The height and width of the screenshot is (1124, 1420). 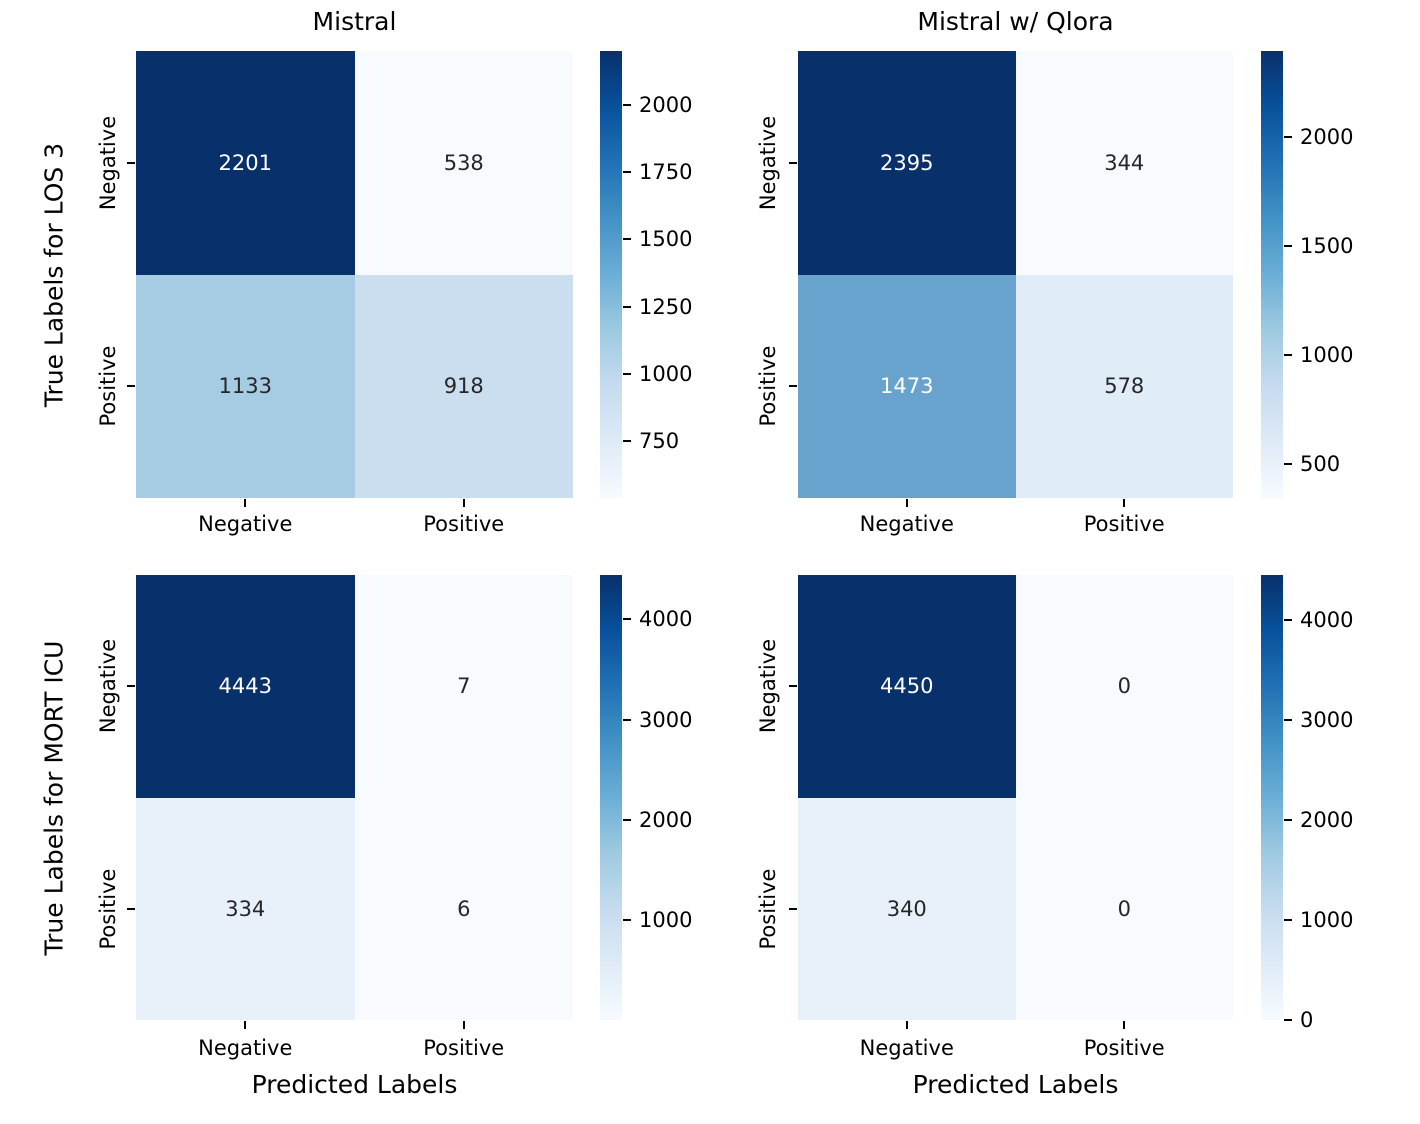 What do you see at coordinates (666, 306) in the screenshot?
I see `colorbar-tick-label: 1250` at bounding box center [666, 306].